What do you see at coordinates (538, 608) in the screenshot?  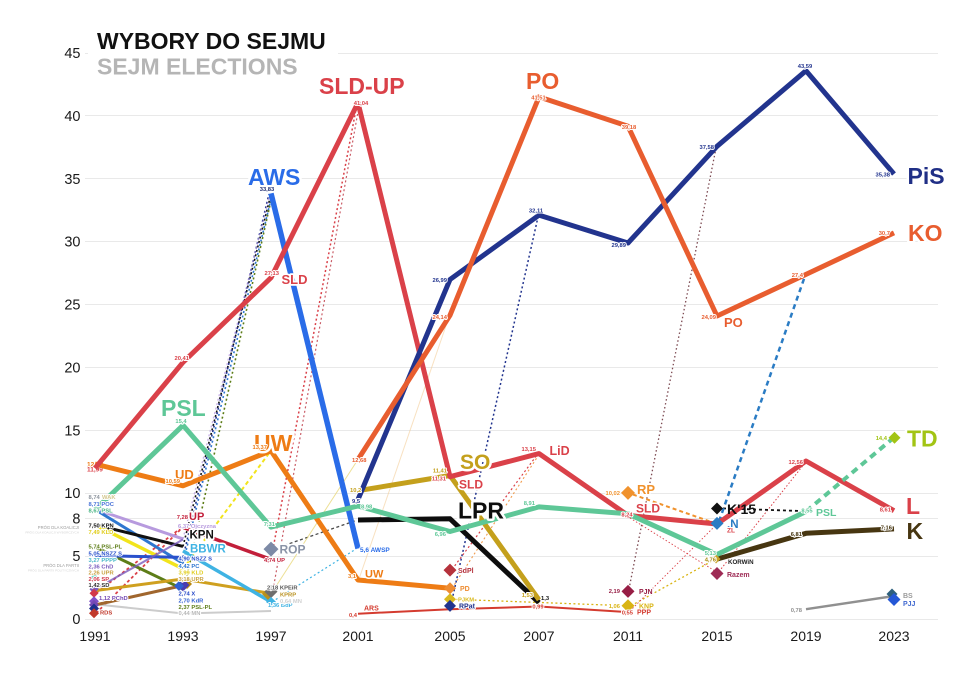 I see `svg-text: 0,99` at bounding box center [538, 608].